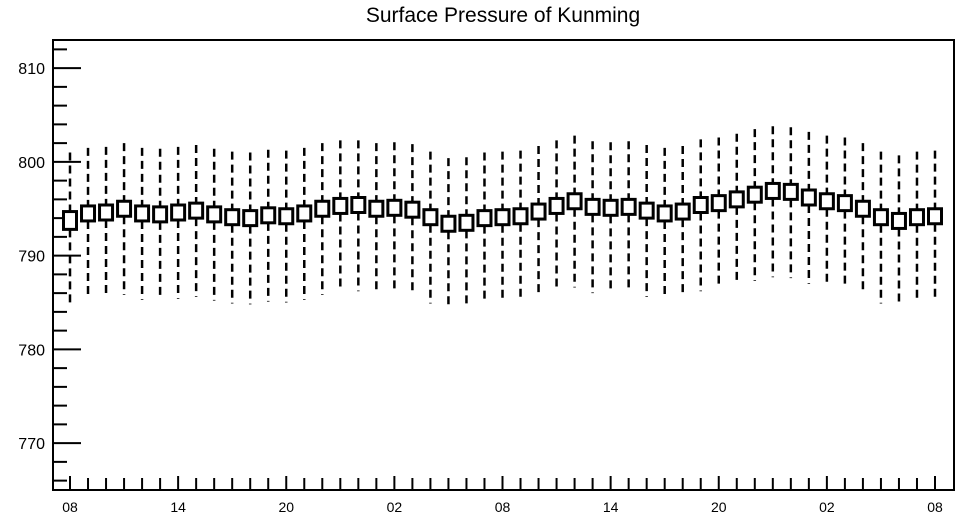  Describe the element at coordinates (31, 350) in the screenshot. I see `y-tick-label: 780` at that location.